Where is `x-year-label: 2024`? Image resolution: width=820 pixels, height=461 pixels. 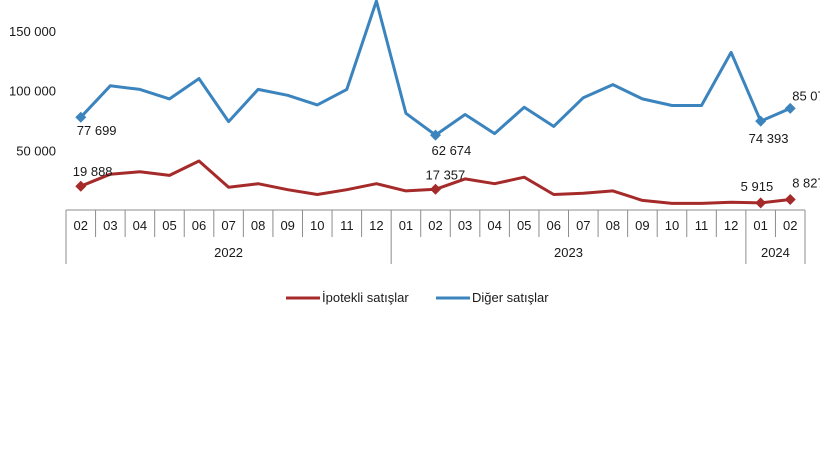
x-year-label: 2024 is located at coordinates (775, 252).